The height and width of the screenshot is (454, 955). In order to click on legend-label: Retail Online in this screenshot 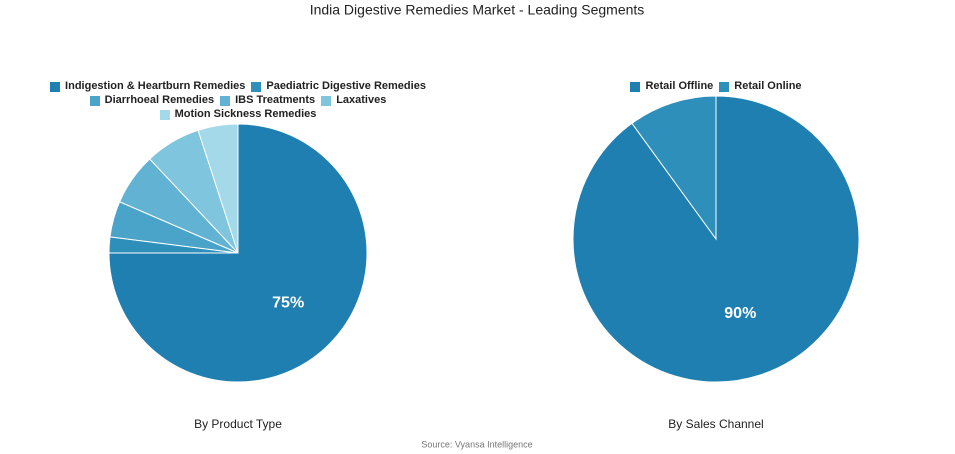, I will do `click(768, 86)`.